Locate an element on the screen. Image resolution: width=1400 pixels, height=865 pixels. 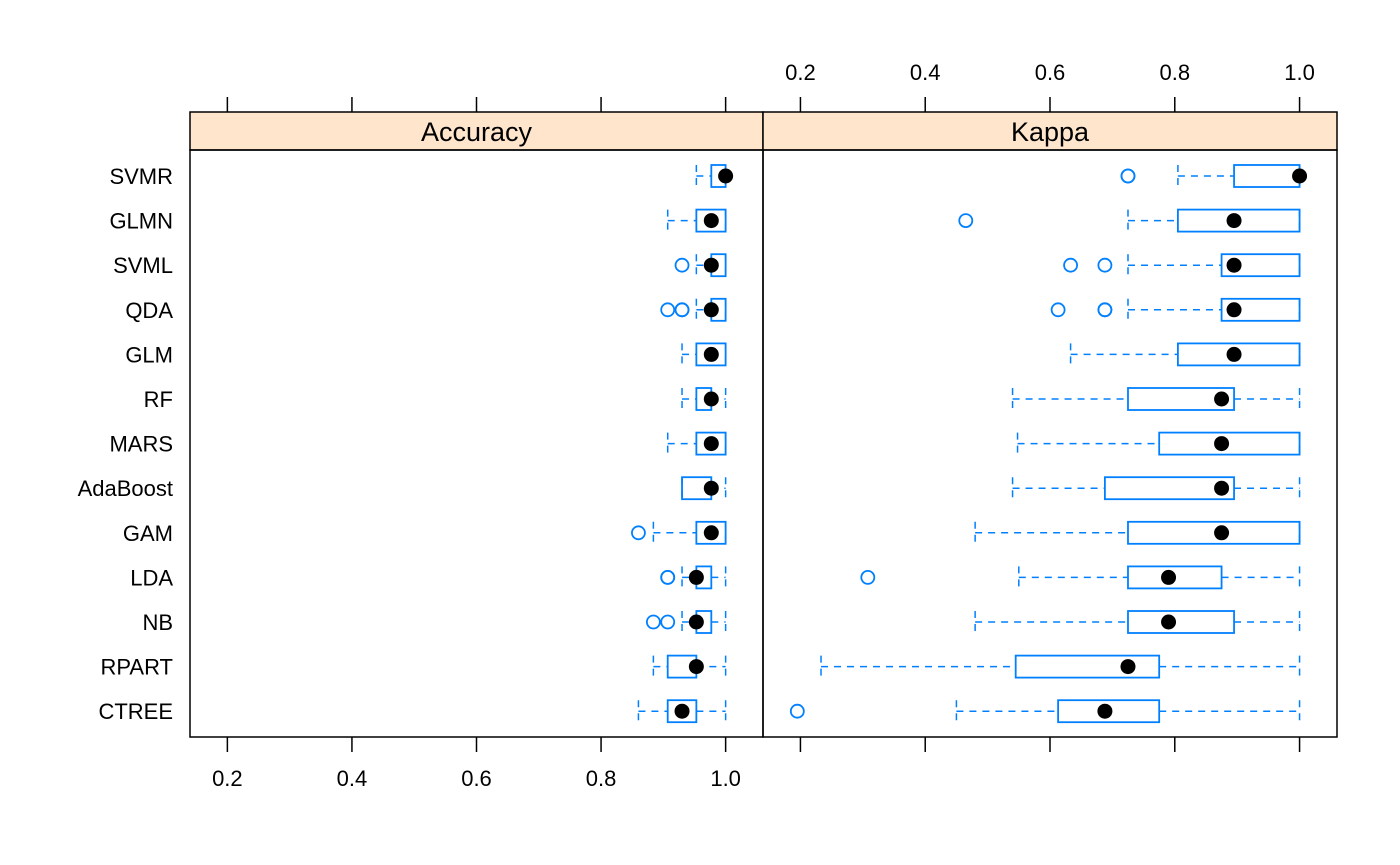
box-kappa-mars is located at coordinates (1158, 443).